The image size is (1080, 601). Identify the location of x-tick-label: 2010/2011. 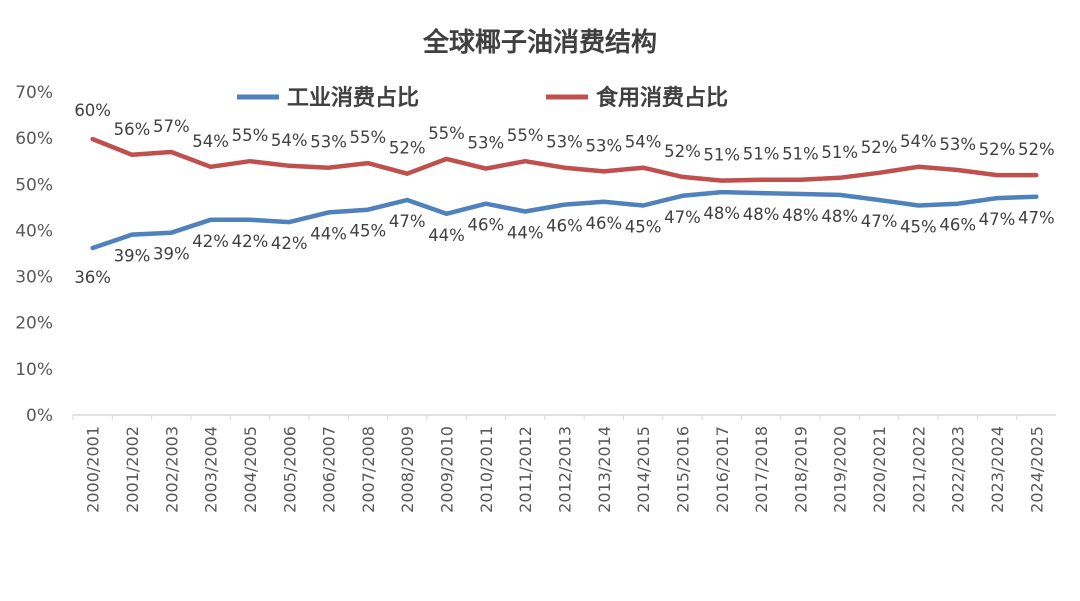
(486, 469).